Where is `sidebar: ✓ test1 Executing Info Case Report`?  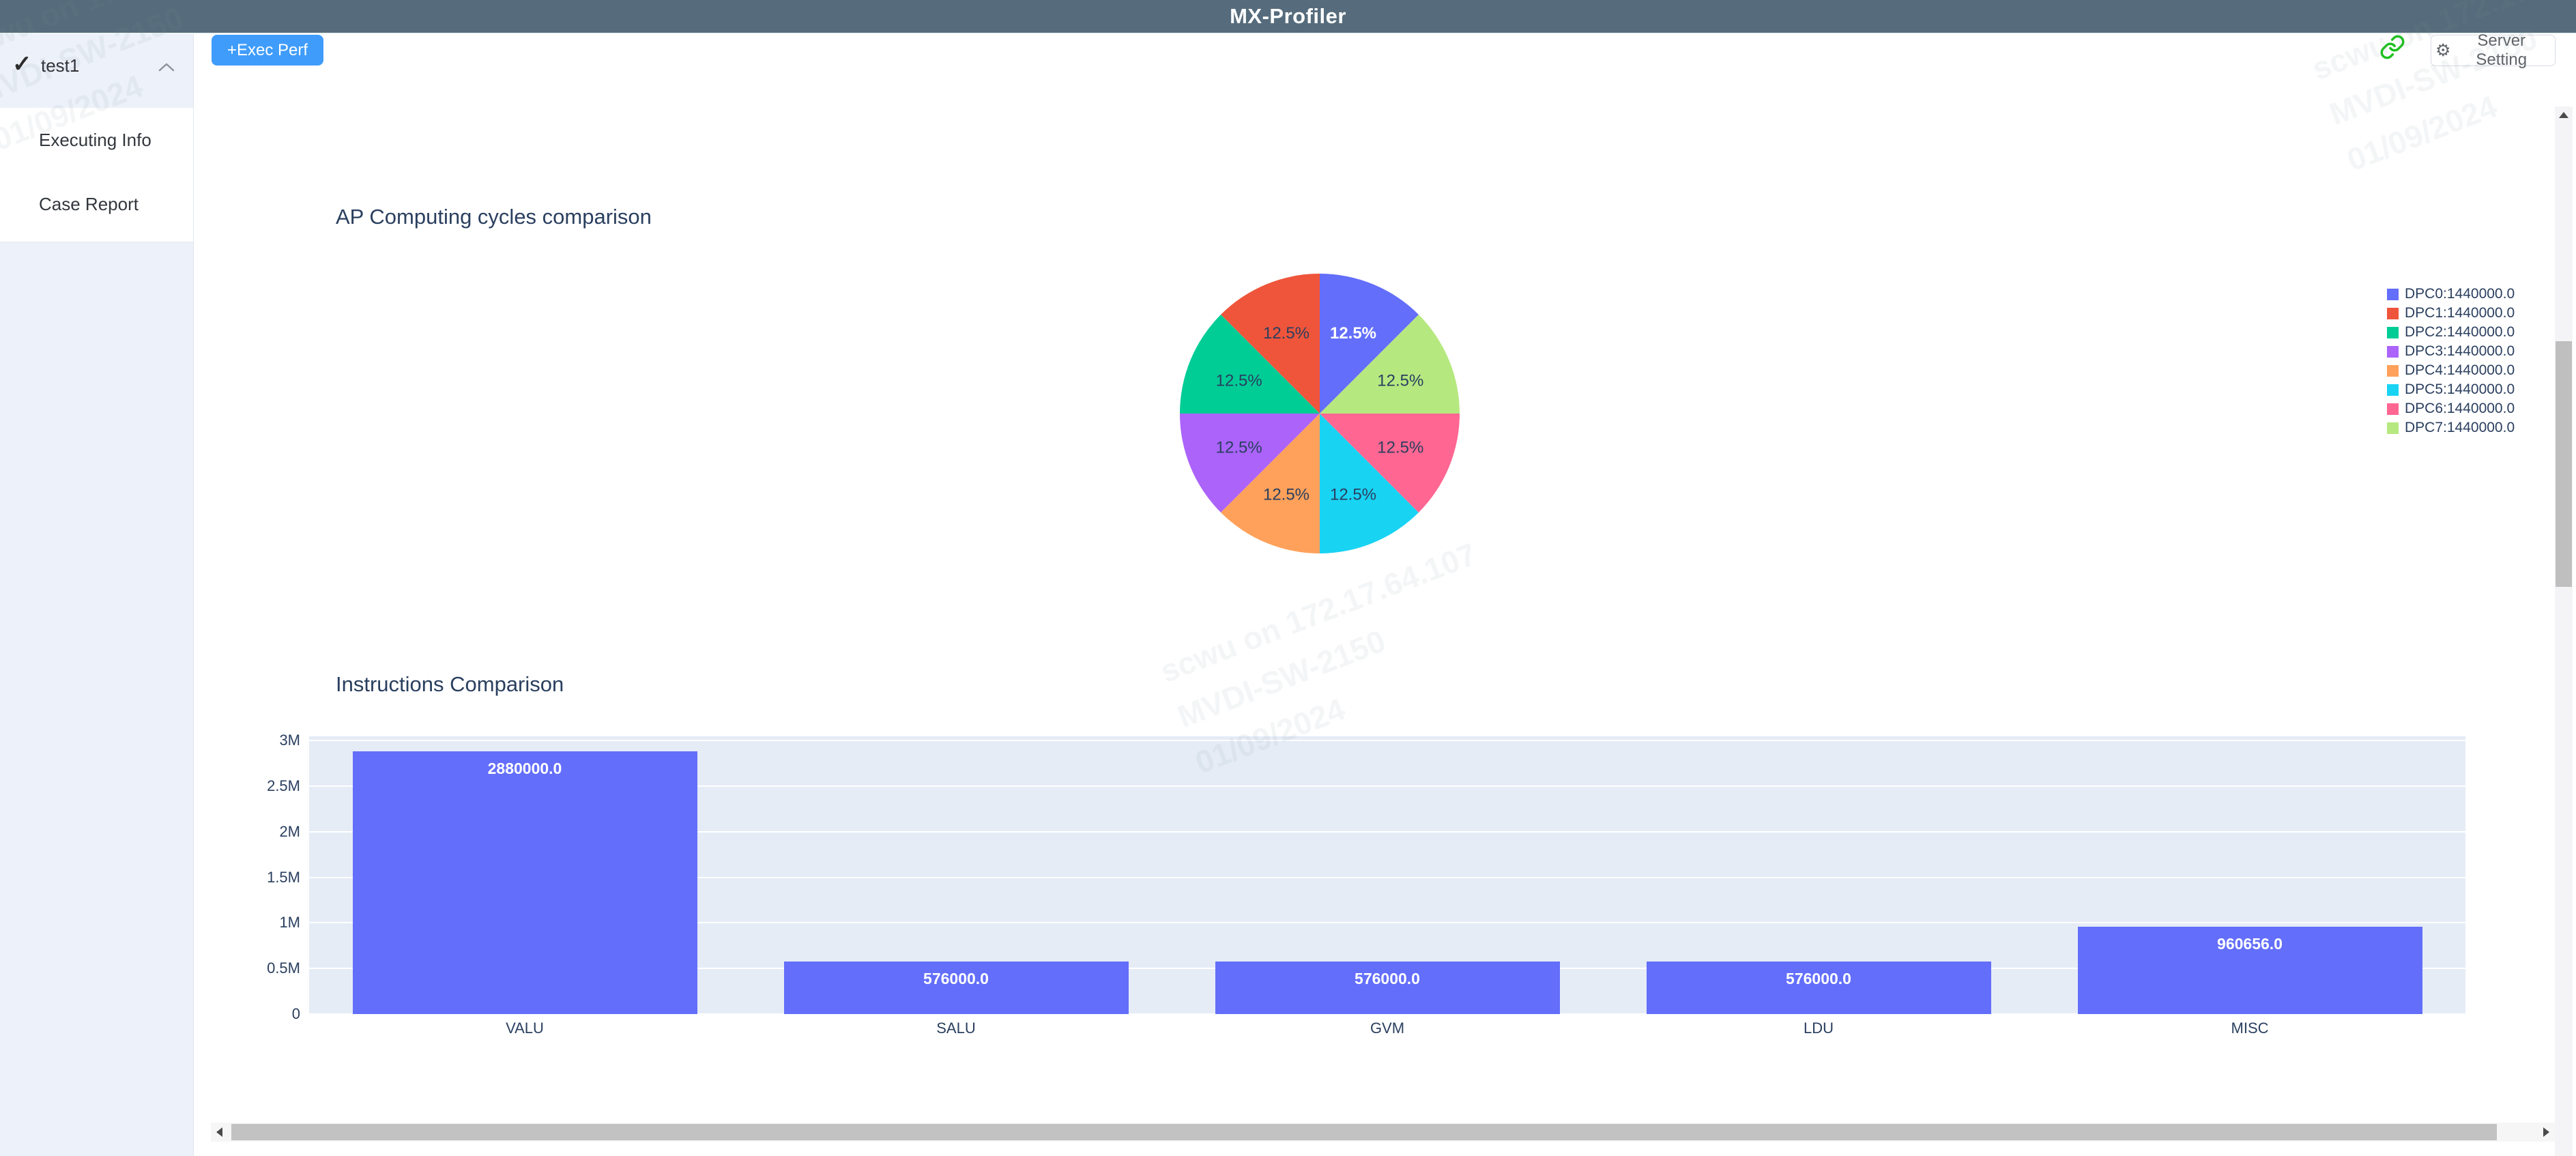 sidebar: ✓ test1 Executing Info Case Report is located at coordinates (97, 594).